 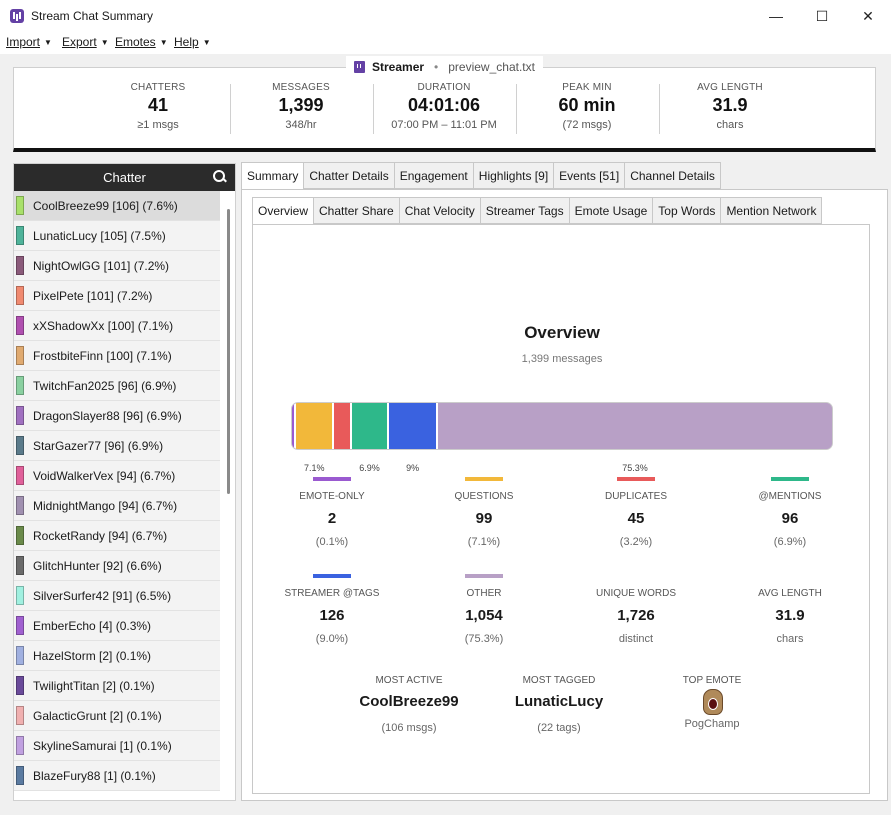 What do you see at coordinates (228, 351) in the screenshot?
I see `chatter-scrollbar` at bounding box center [228, 351].